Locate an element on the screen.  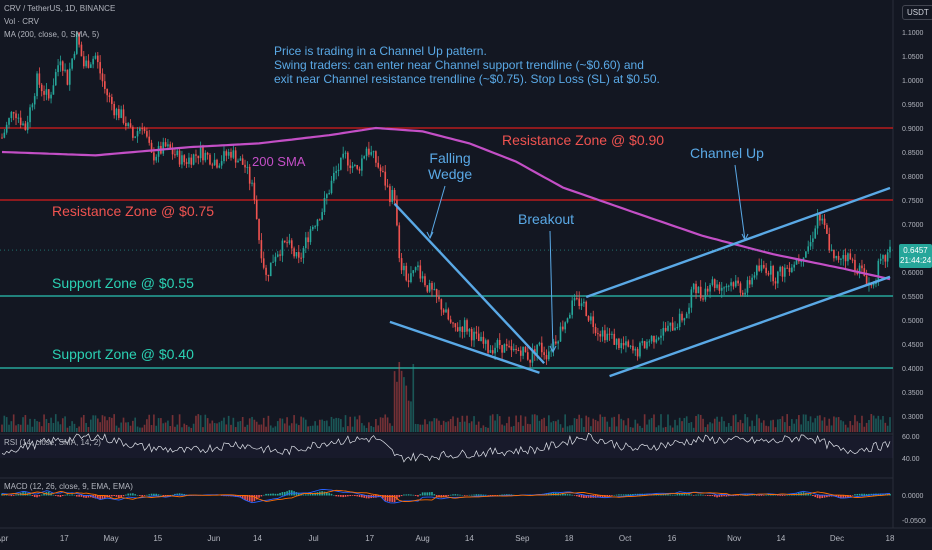
last-price-badge: 0.6457 21:44:24 is located at coordinates (915, 256).